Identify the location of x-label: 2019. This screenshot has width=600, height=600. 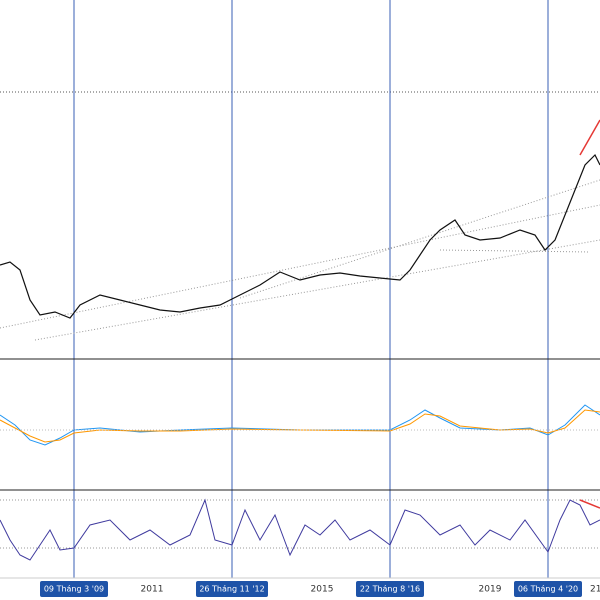
(490, 590).